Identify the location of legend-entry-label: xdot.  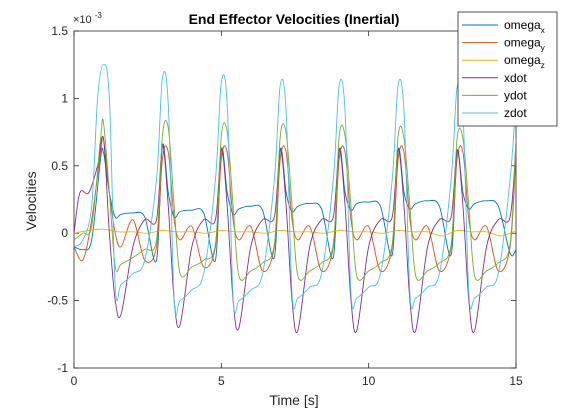
(515, 78).